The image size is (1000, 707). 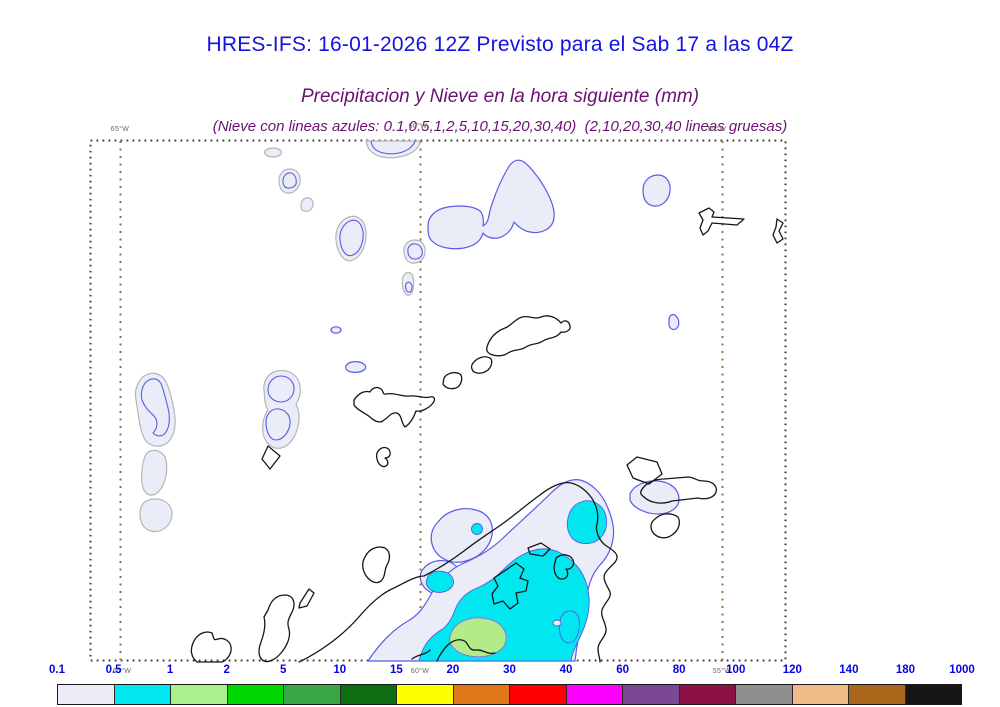 What do you see at coordinates (566, 670) in the screenshot?
I see `colorbar-tick-label: 40` at bounding box center [566, 670].